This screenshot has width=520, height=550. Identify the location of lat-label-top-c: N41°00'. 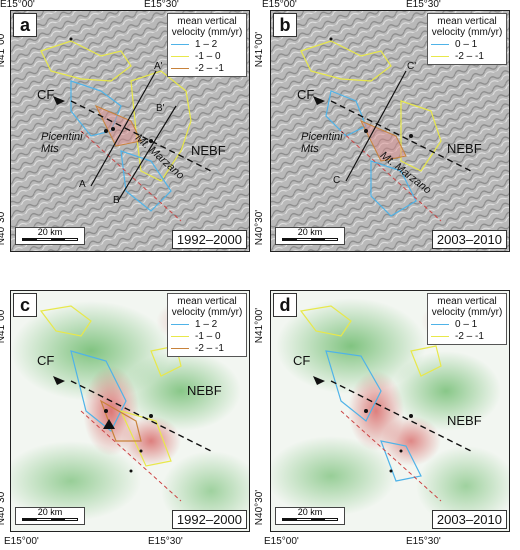
(4, 325).